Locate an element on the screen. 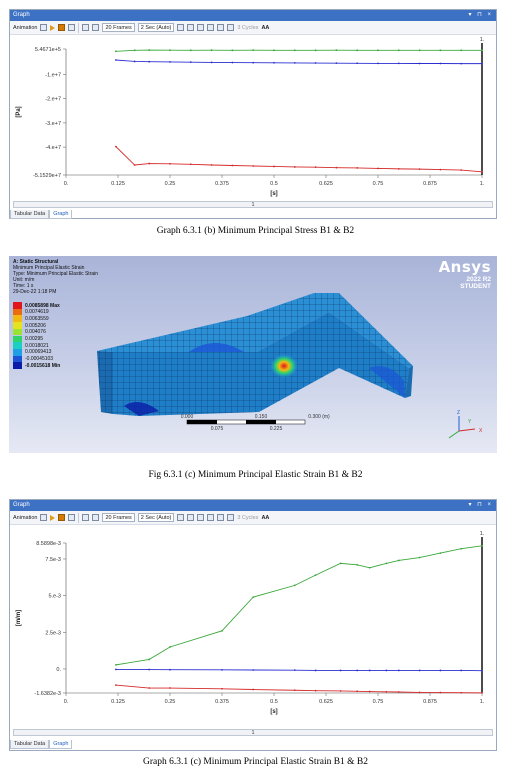  y-axis-title: [m/m] is located at coordinates (19, 618).